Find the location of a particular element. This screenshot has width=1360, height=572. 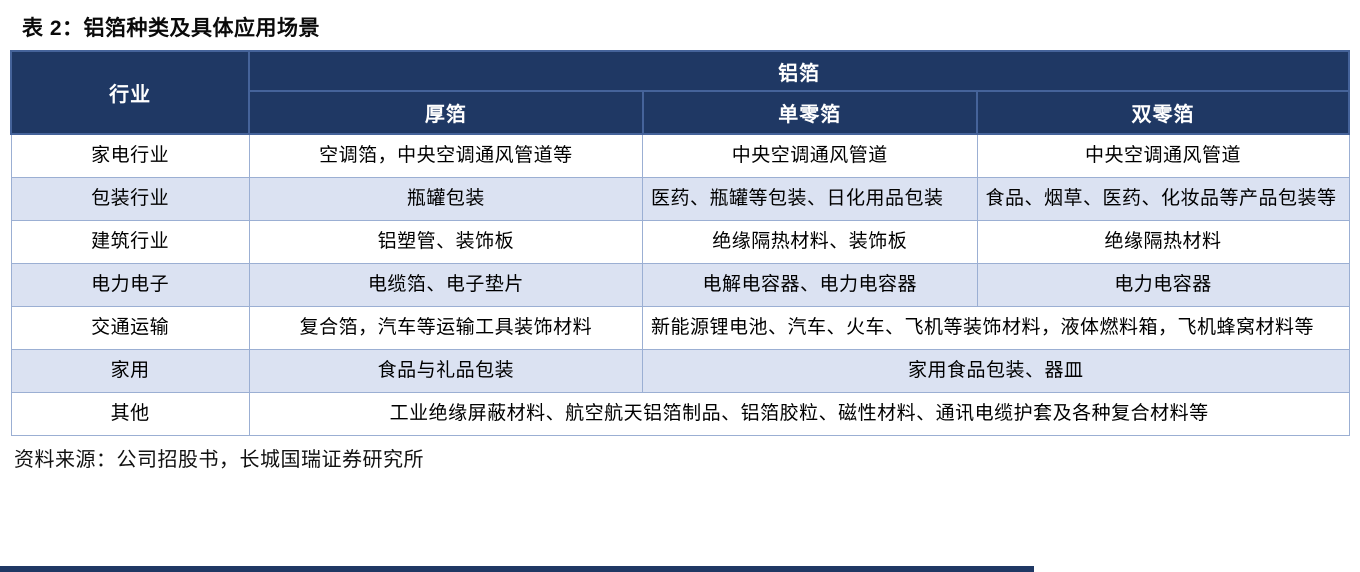

industry-cell: 家电行业 is located at coordinates (130, 155).